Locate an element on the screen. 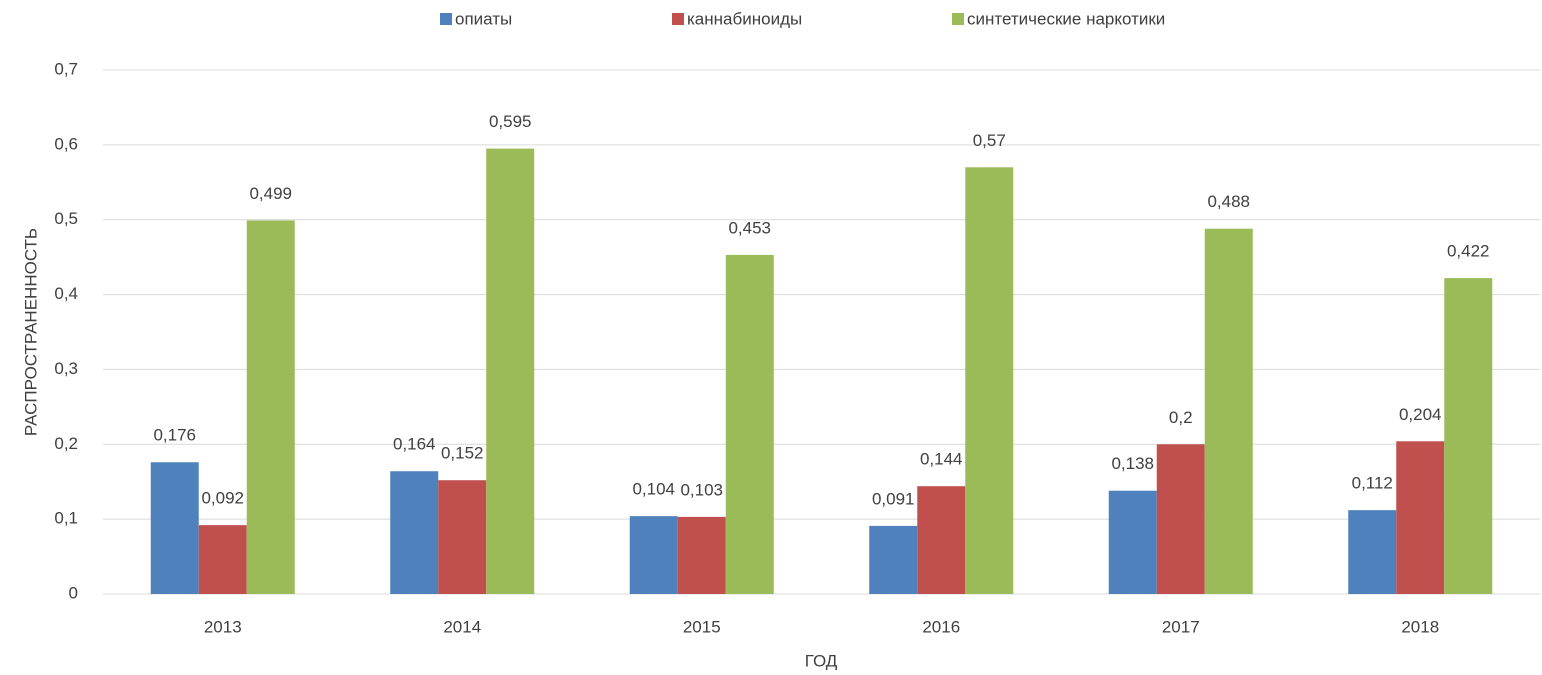  y-tick-label: 0,2 is located at coordinates (66, 443).